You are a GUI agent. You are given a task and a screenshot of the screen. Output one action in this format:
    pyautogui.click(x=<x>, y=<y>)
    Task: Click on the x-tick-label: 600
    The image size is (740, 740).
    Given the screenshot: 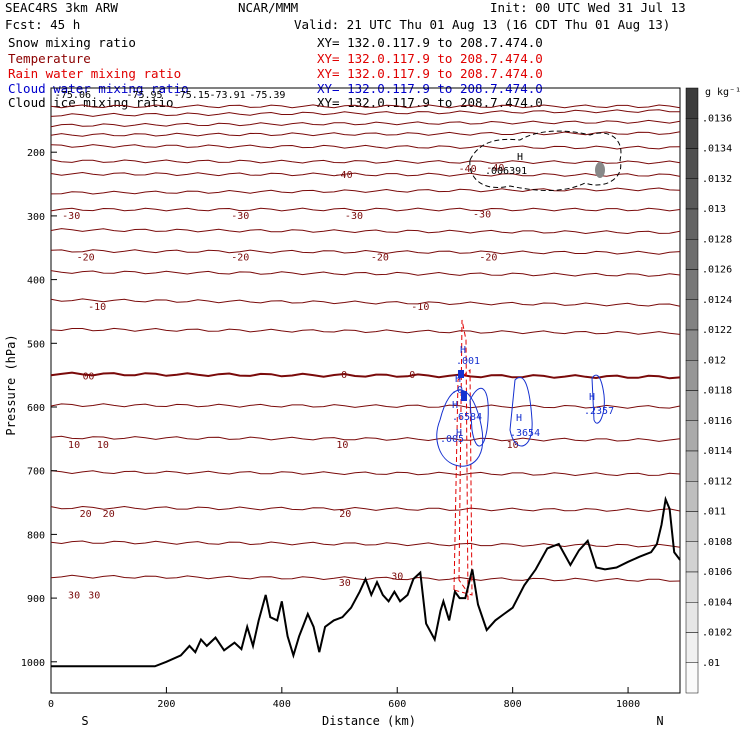 What is the action you would take?
    pyautogui.click(x=397, y=704)
    